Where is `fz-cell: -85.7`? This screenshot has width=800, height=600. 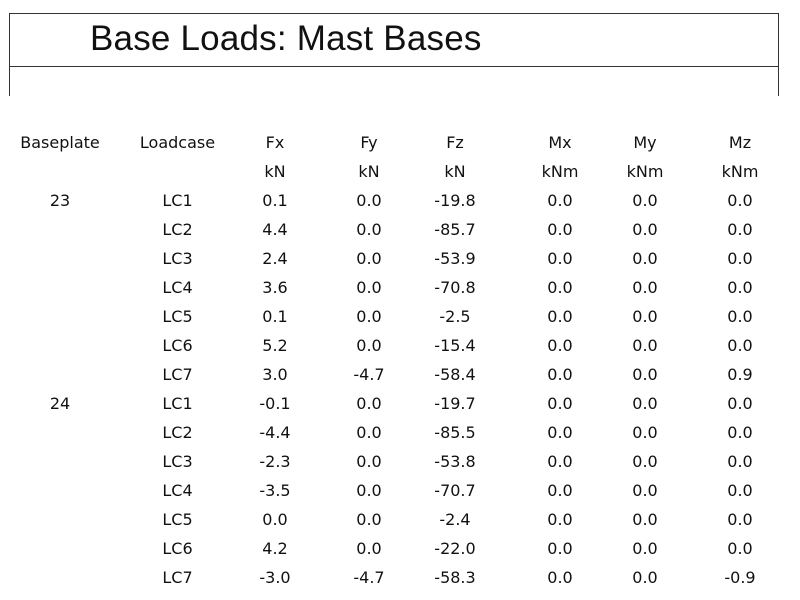 fz-cell: -85.7 is located at coordinates (455, 229).